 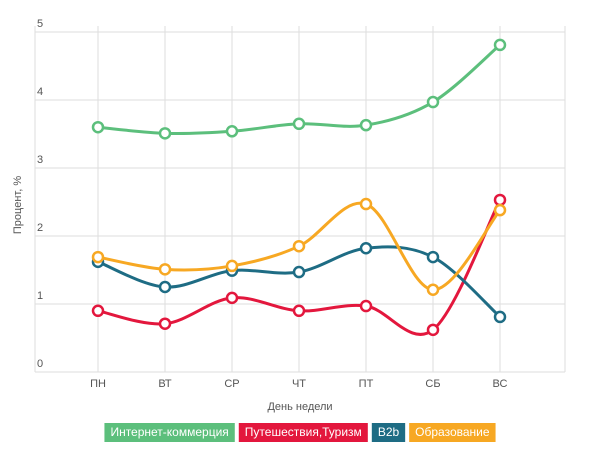 I want to click on legend-label: Интернет-коммерция, so click(x=169, y=432).